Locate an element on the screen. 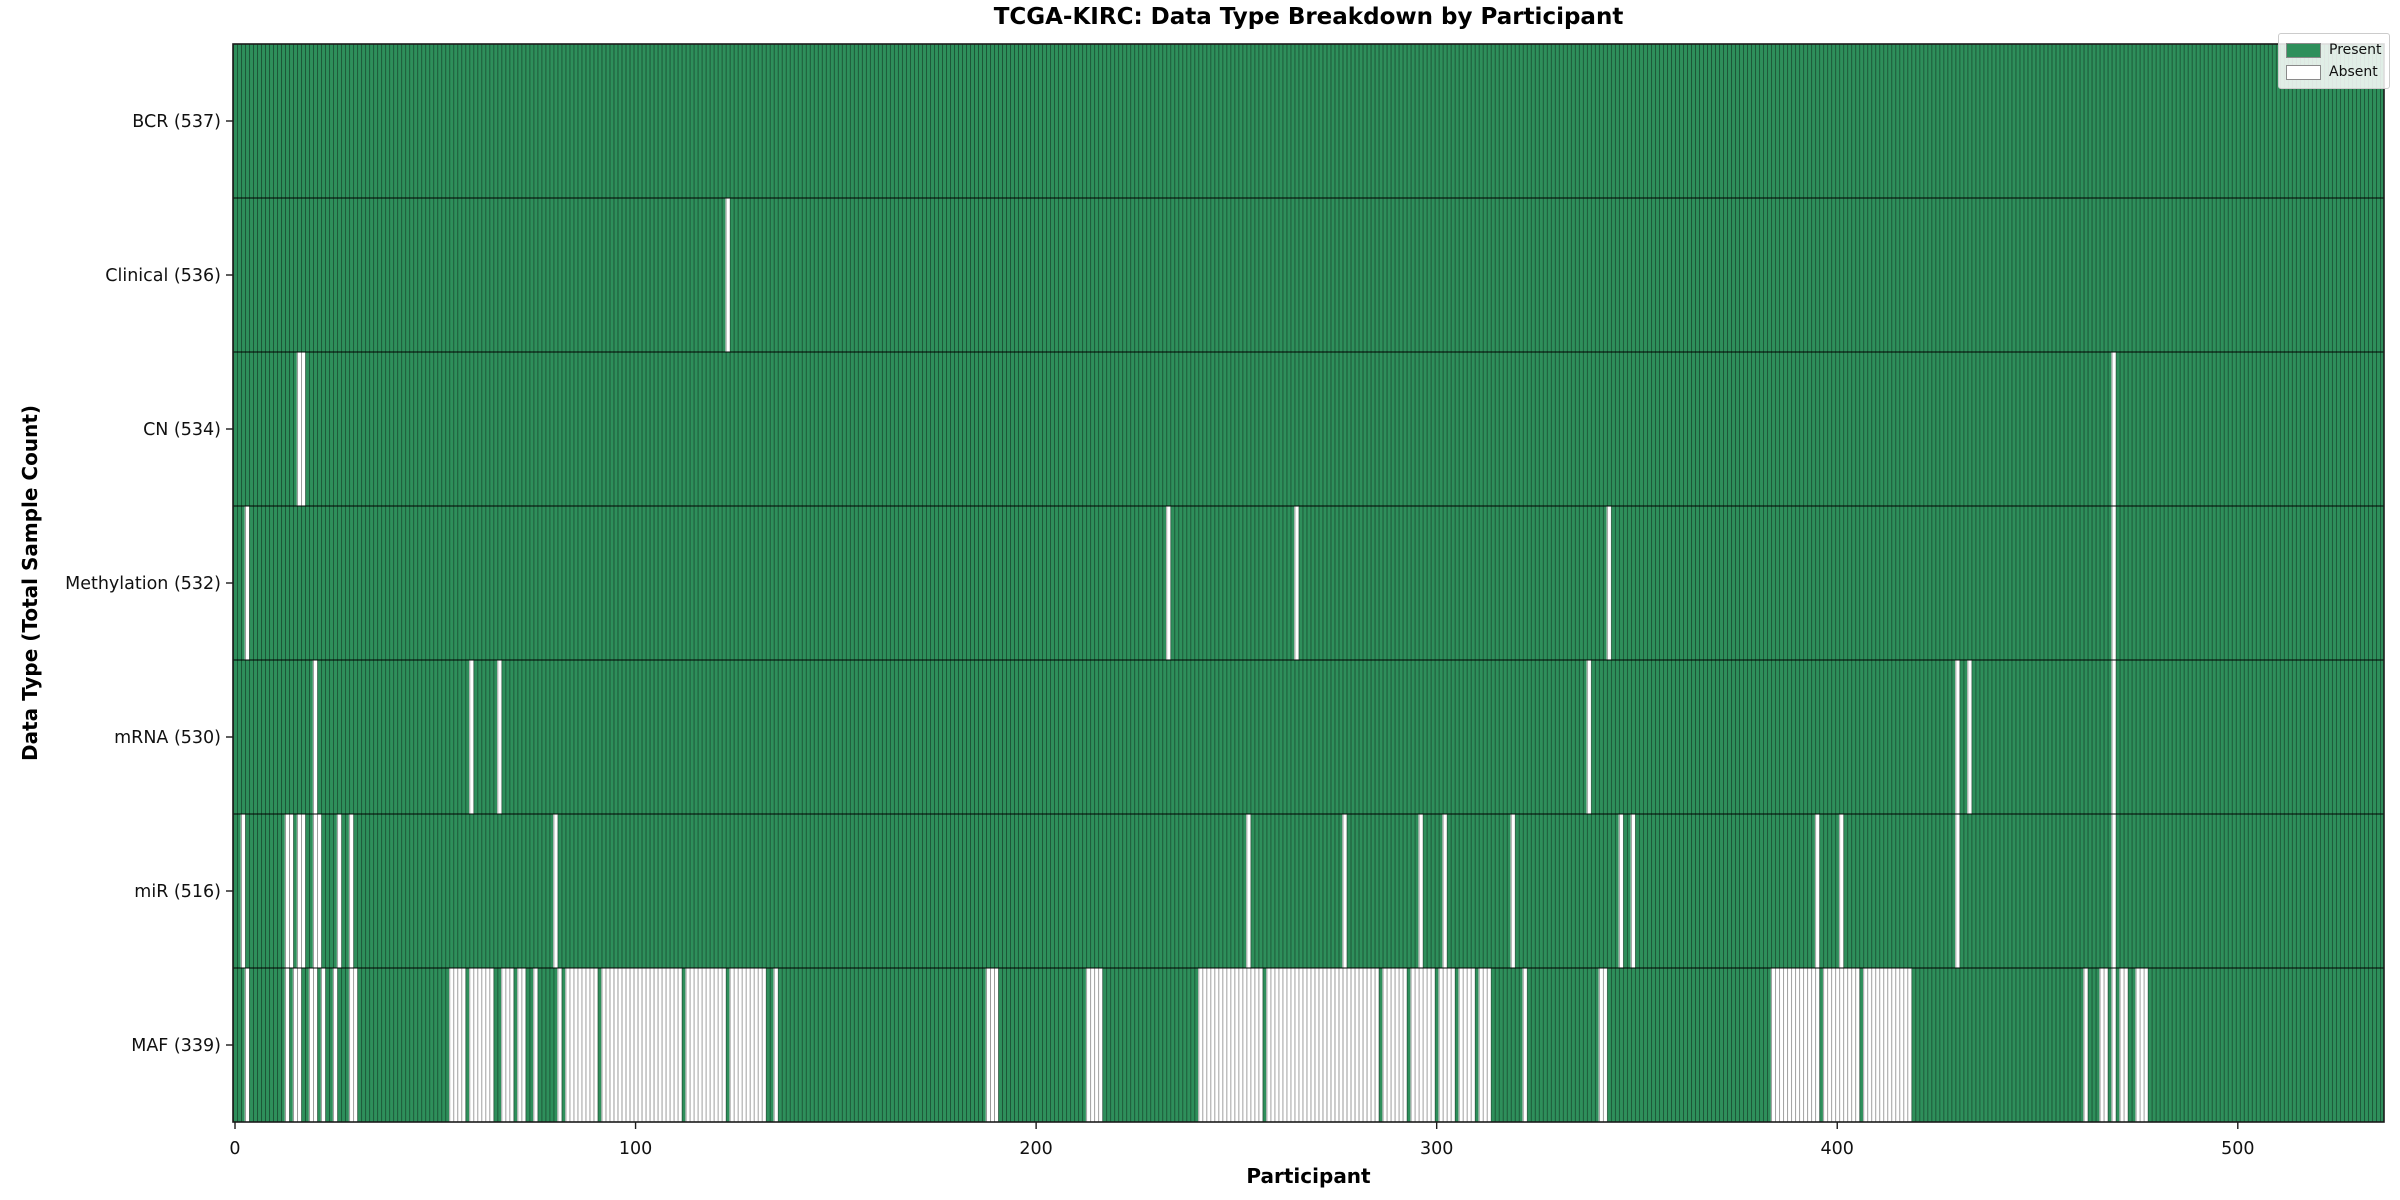 Image resolution: width=2400 pixels, height=1200 pixels. x-tick-label: 200 is located at coordinates (1035, 1149).